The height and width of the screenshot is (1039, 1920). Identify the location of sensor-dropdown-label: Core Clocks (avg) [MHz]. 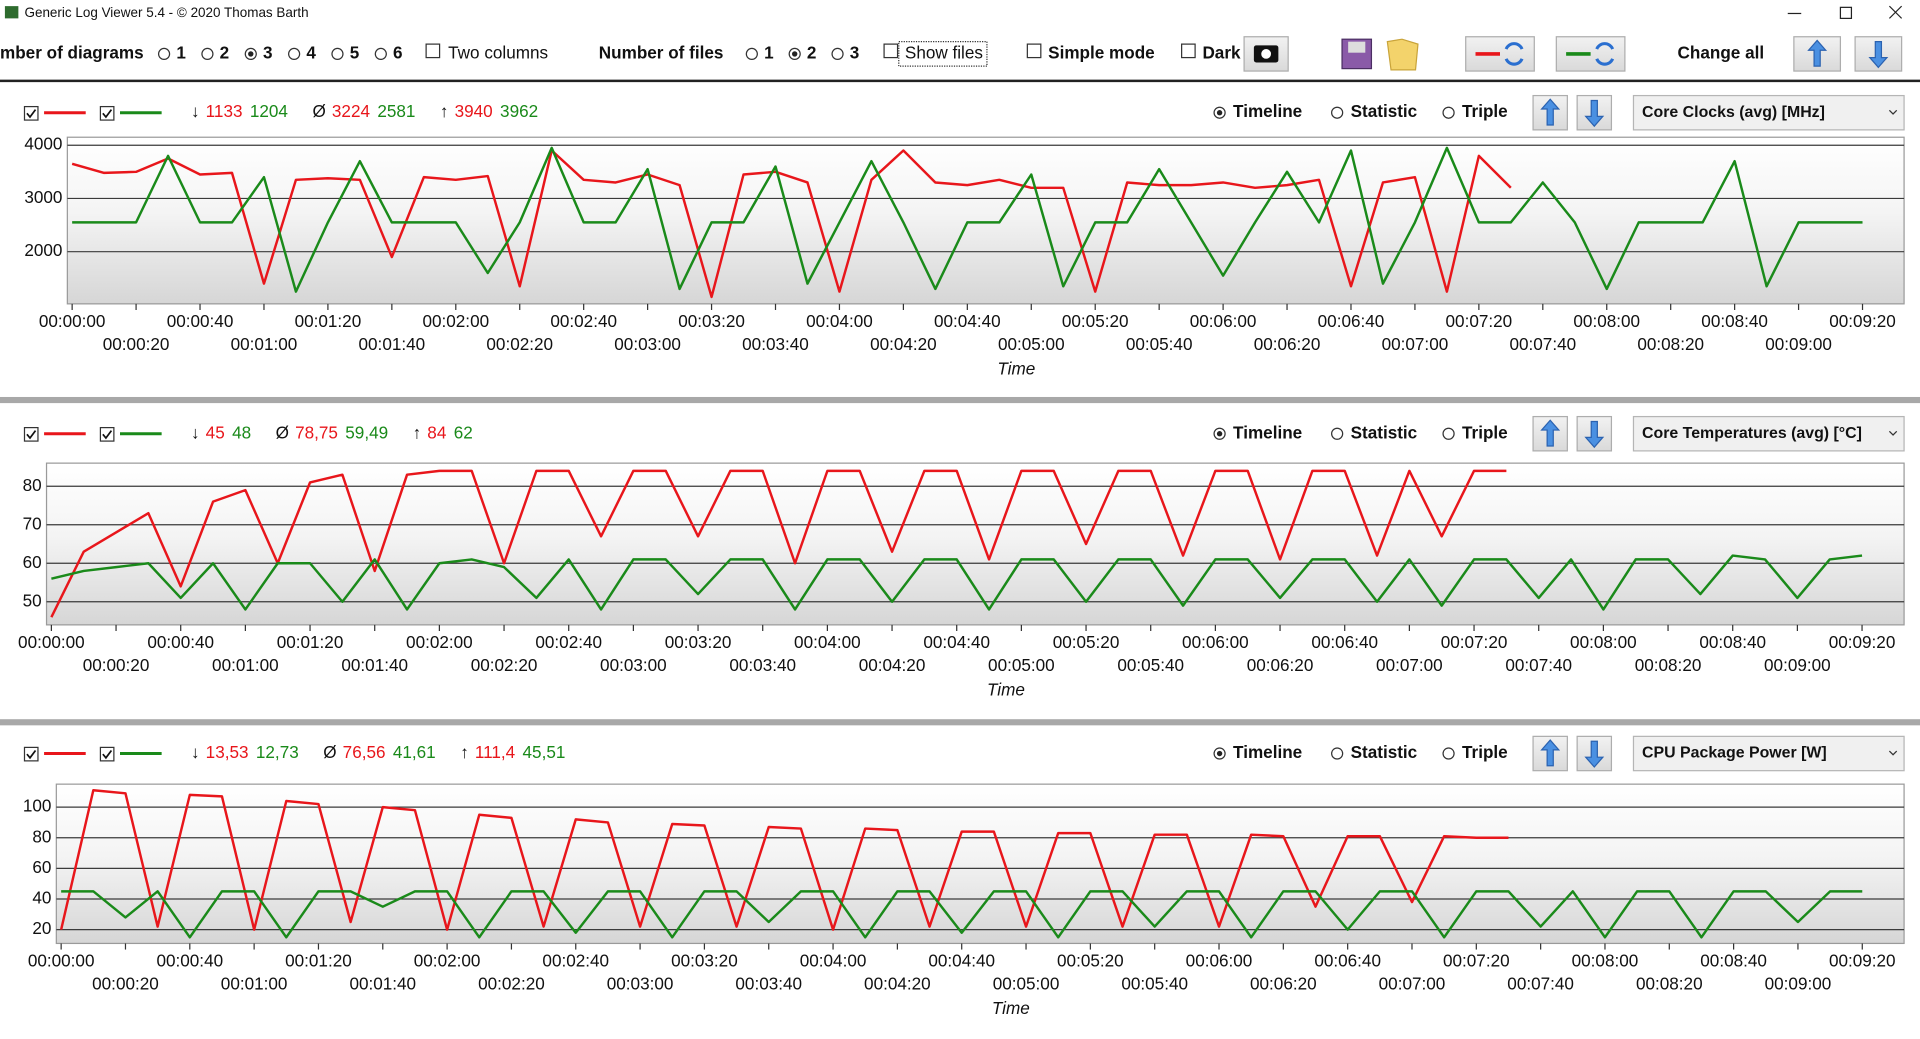
(1733, 112).